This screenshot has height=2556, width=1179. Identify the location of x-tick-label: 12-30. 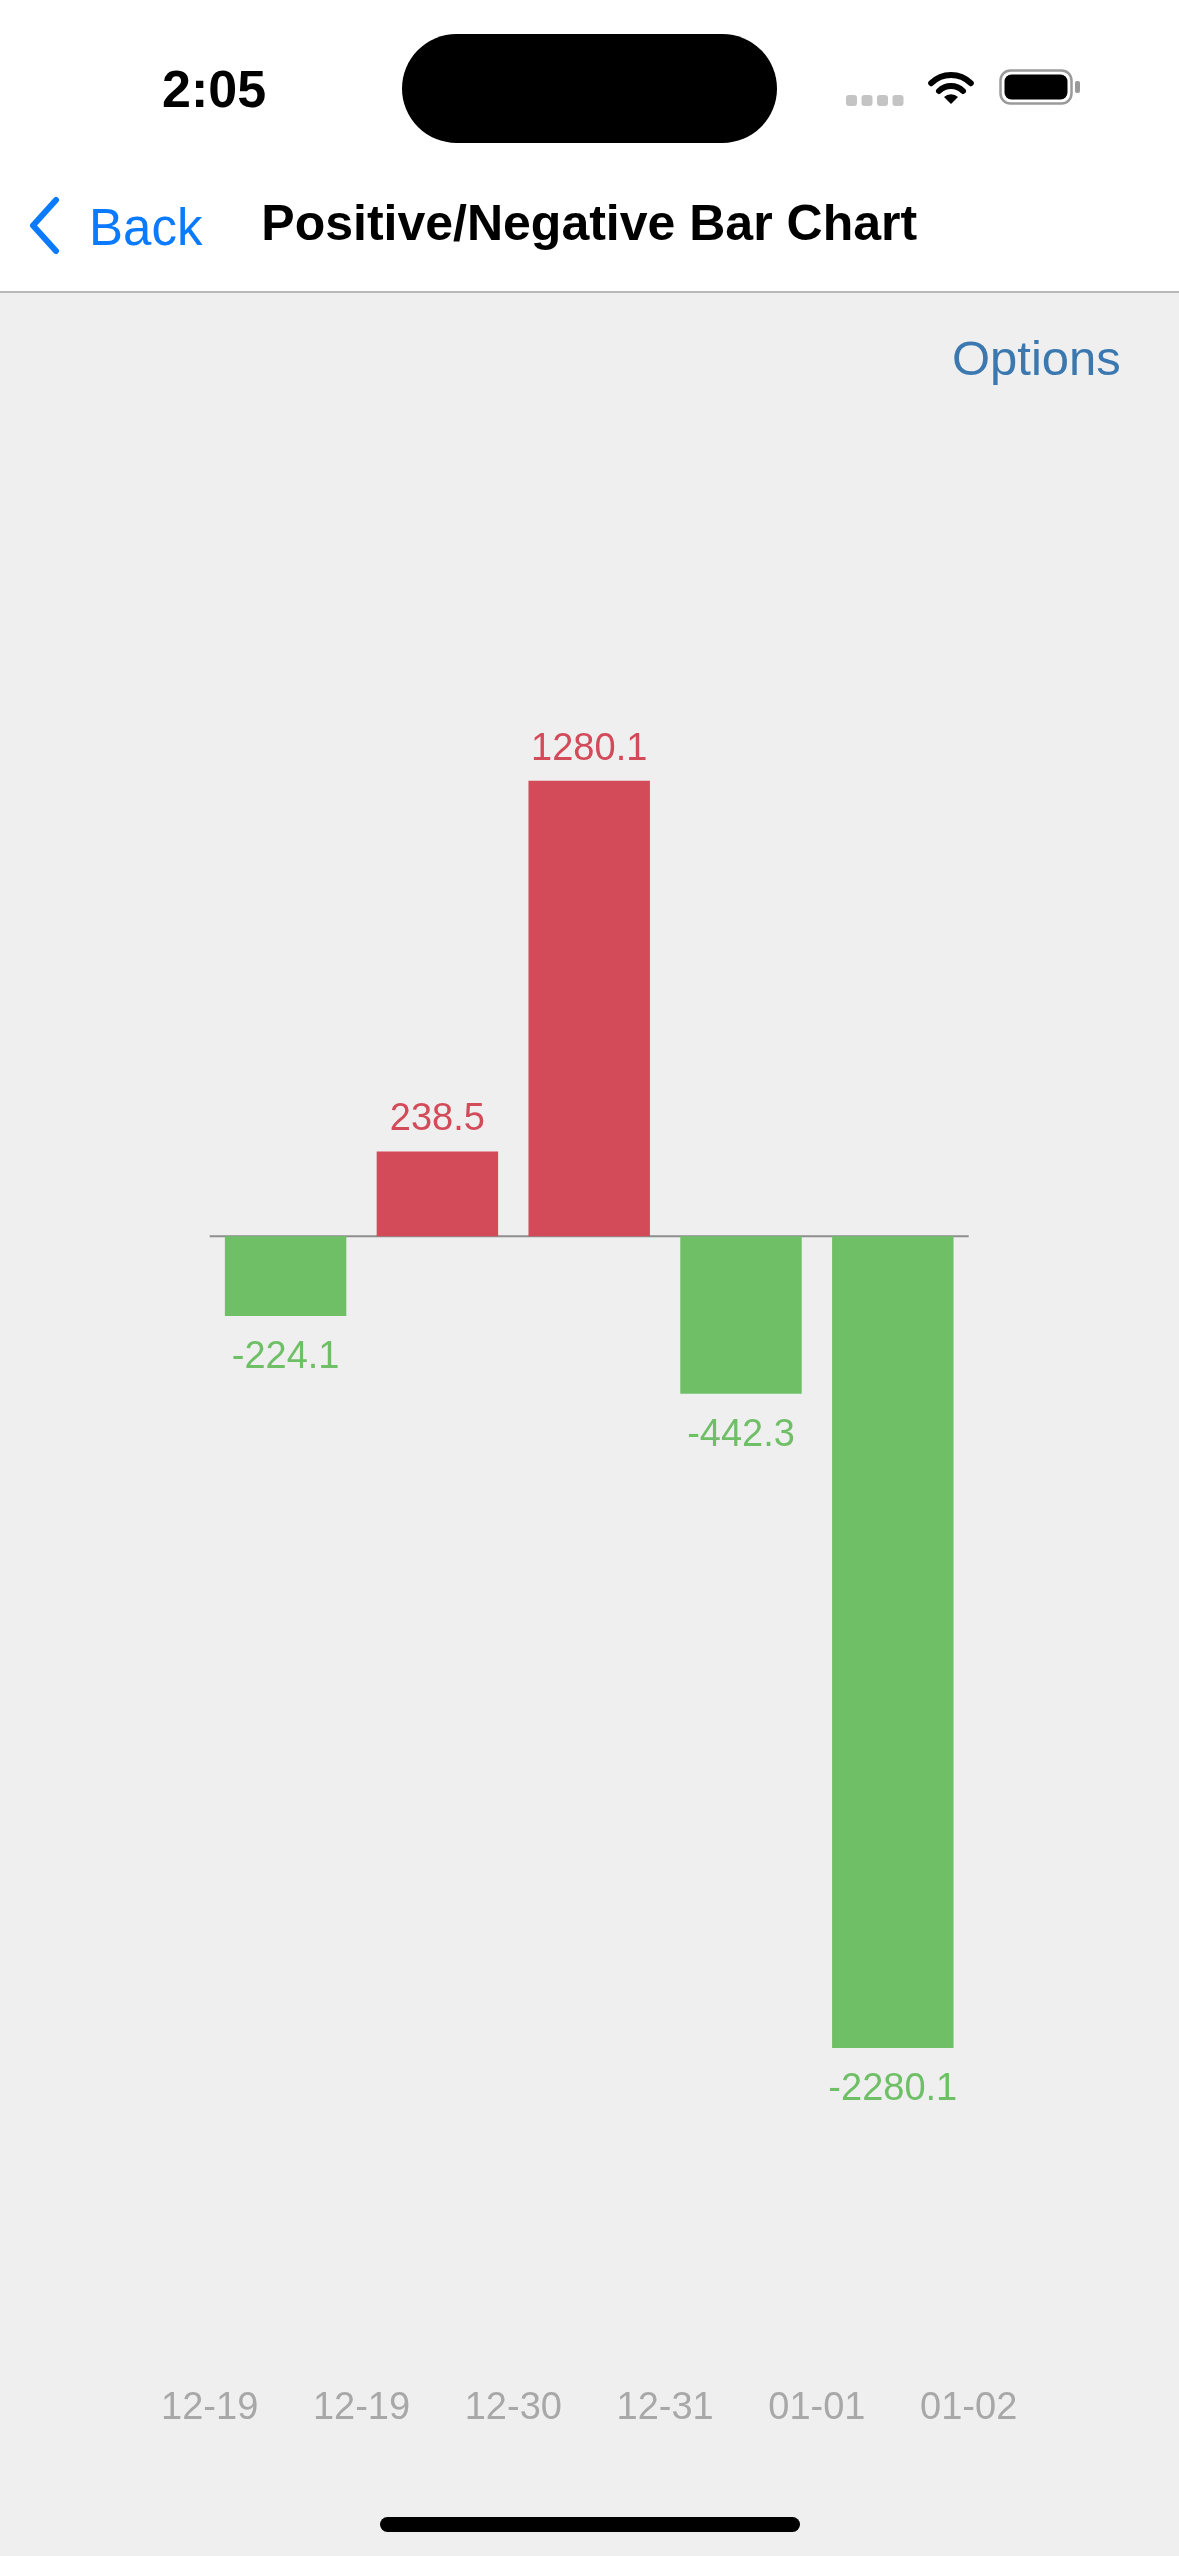
(513, 2406).